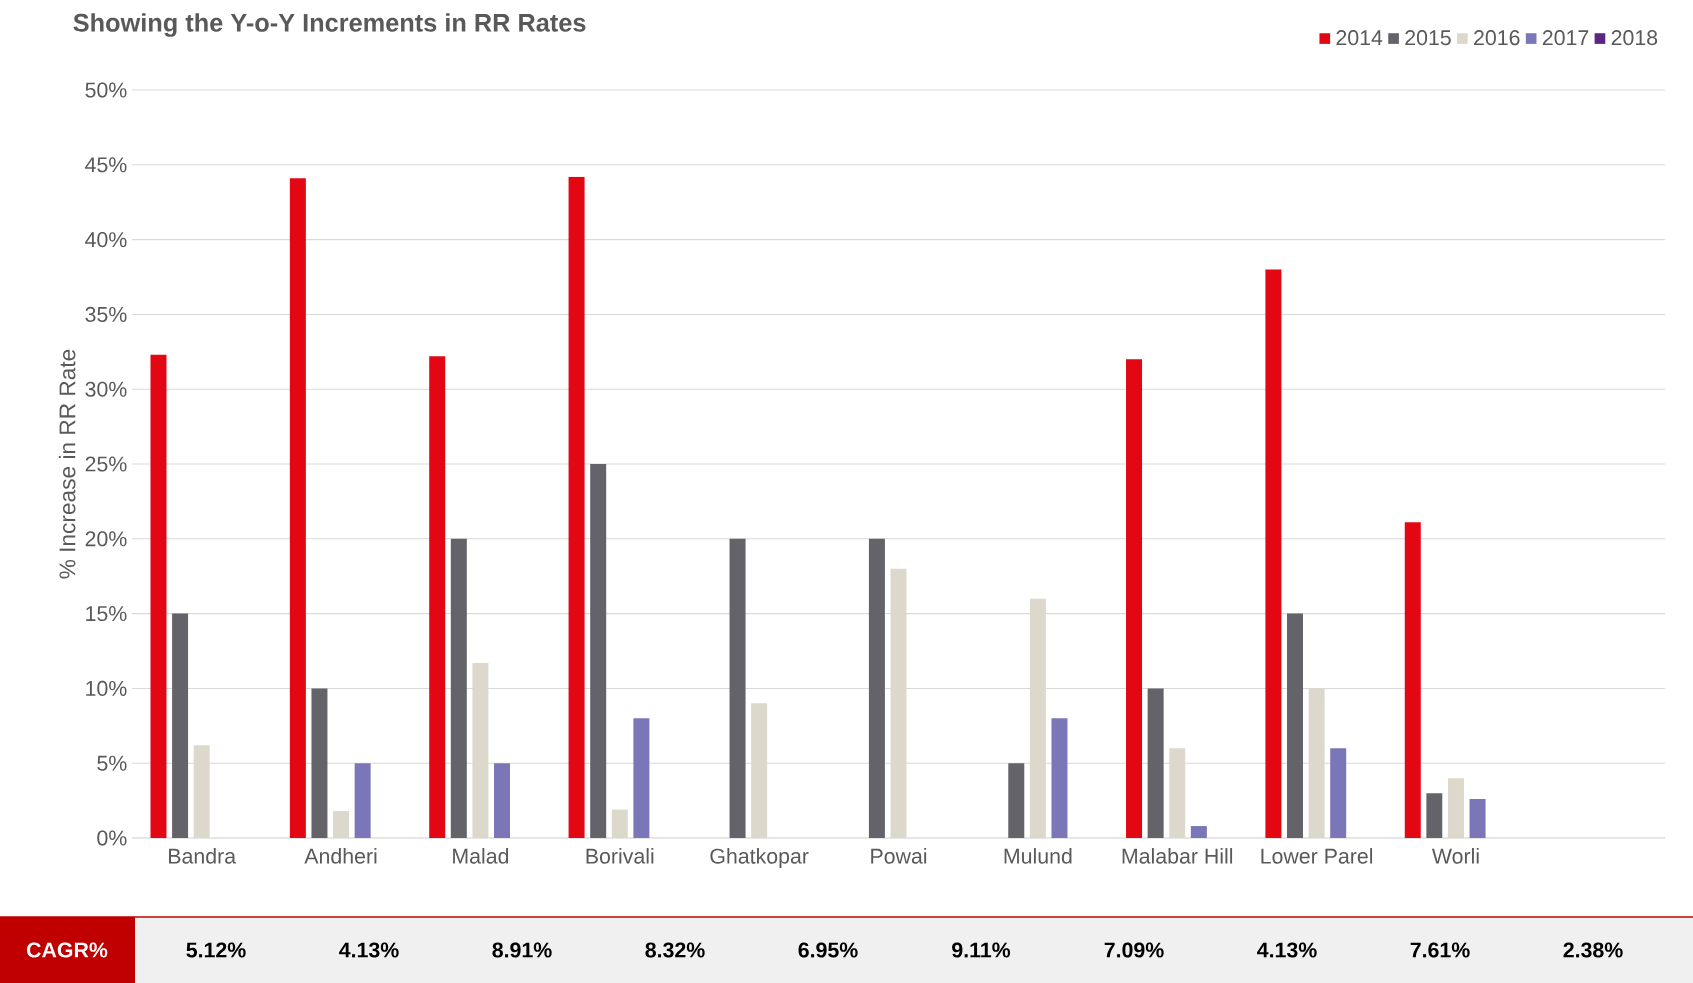 The width and height of the screenshot is (1693, 983). I want to click on y-axis-title: % Increase in RR Rate, so click(67, 464).